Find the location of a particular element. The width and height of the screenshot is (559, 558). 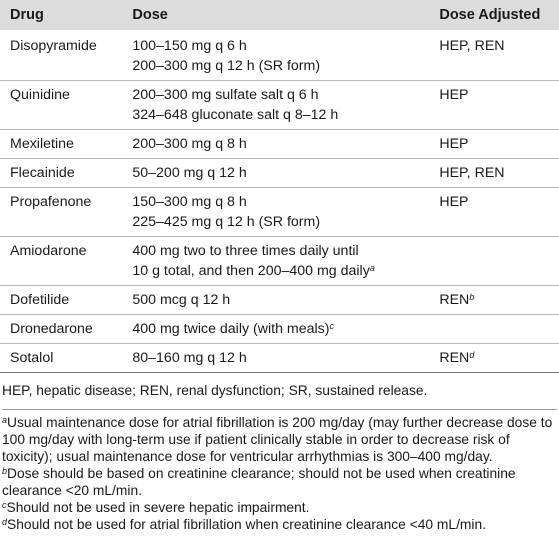

dose-cell: 80–160 mg q 12 h is located at coordinates (276, 358).